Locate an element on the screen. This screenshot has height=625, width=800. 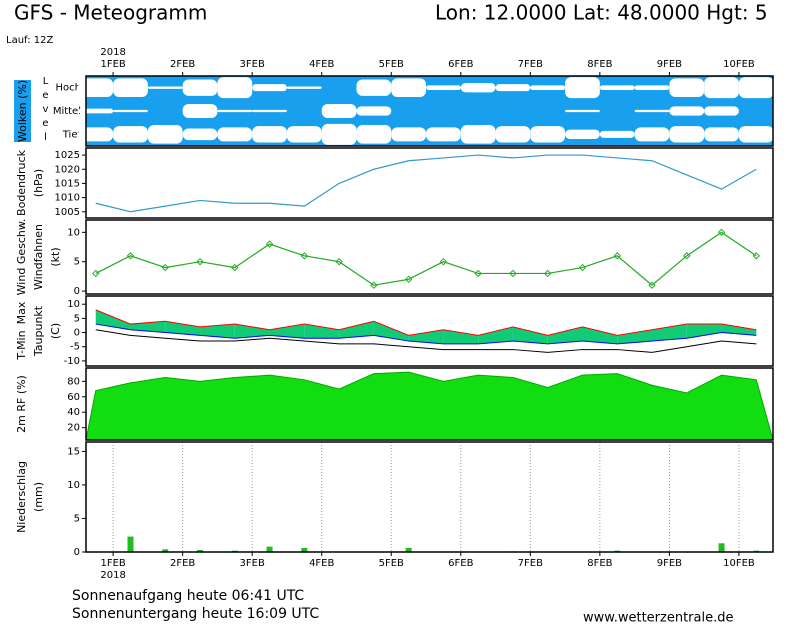
sunrise: Sonnenaufgang heute 06:41 UTC is located at coordinates (188, 596).